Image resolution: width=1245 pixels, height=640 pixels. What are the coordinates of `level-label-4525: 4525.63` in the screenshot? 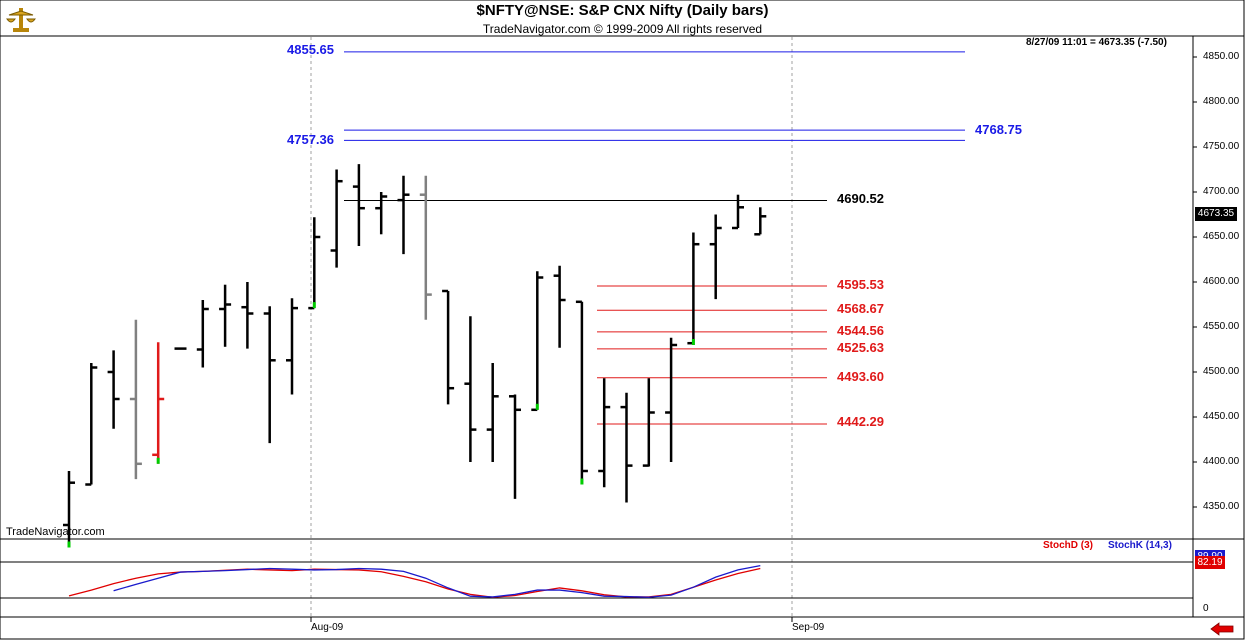 It's located at (860, 347).